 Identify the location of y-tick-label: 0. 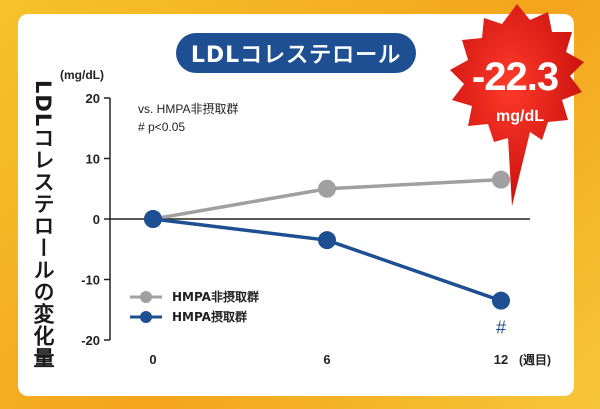
(96, 219).